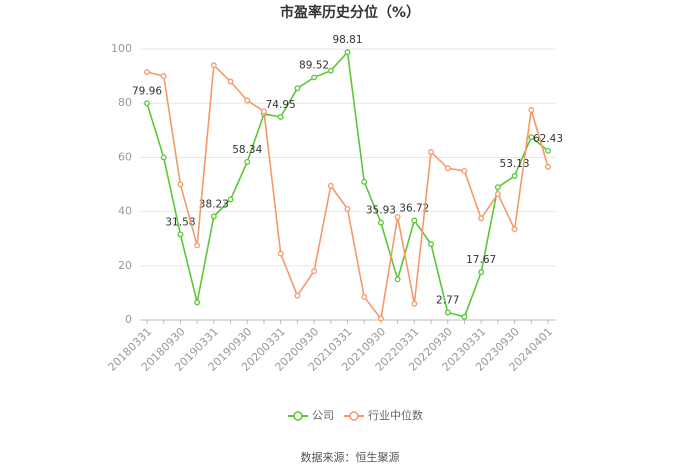 This screenshot has width=700, height=474. I want to click on data-label: 17.67, so click(481, 260).